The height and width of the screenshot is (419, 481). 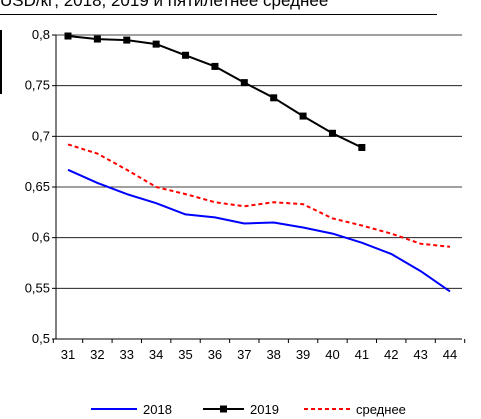 I want to click on x-tick-label: 42, so click(x=391, y=354).